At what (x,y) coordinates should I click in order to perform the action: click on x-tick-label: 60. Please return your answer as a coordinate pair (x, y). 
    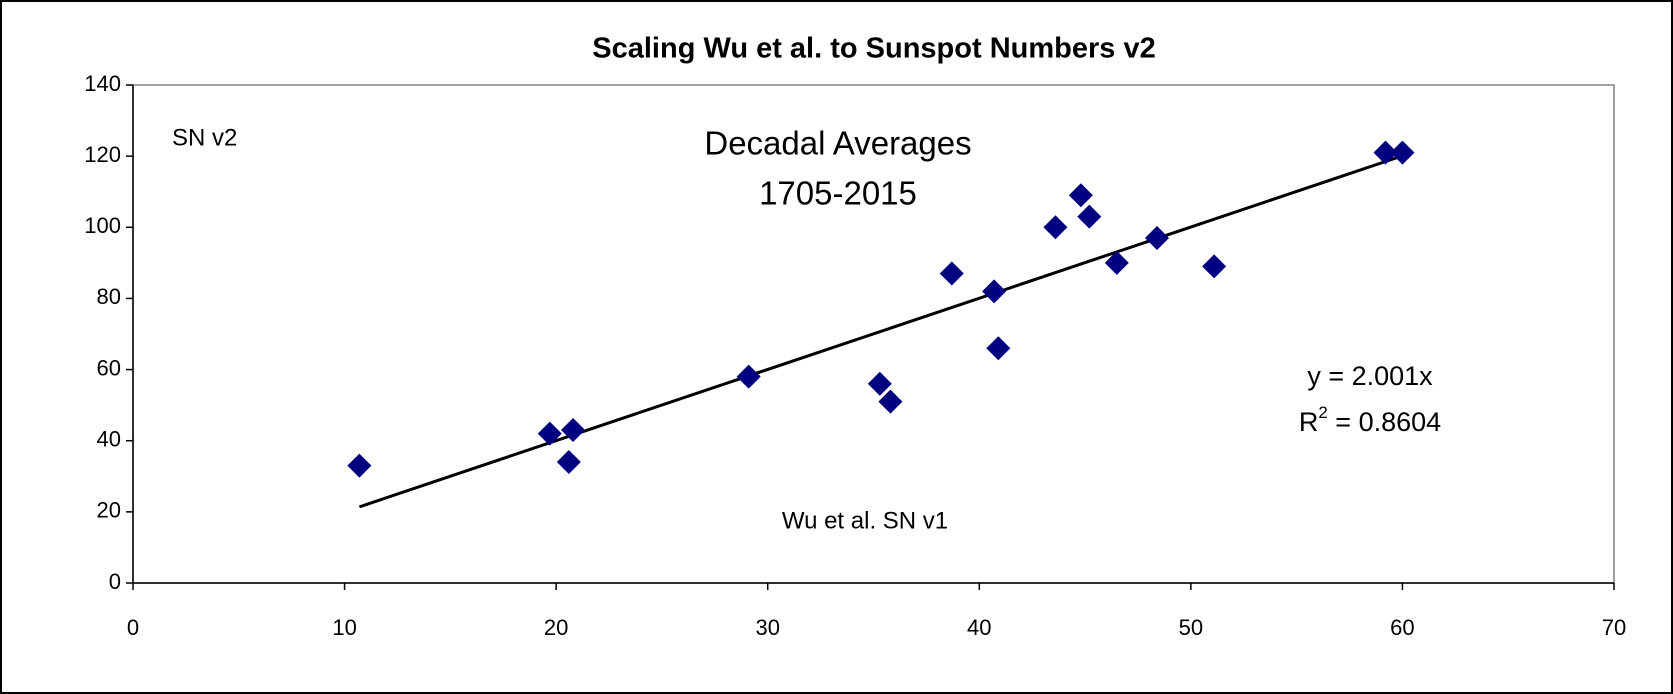
    Looking at the image, I should click on (1402, 627).